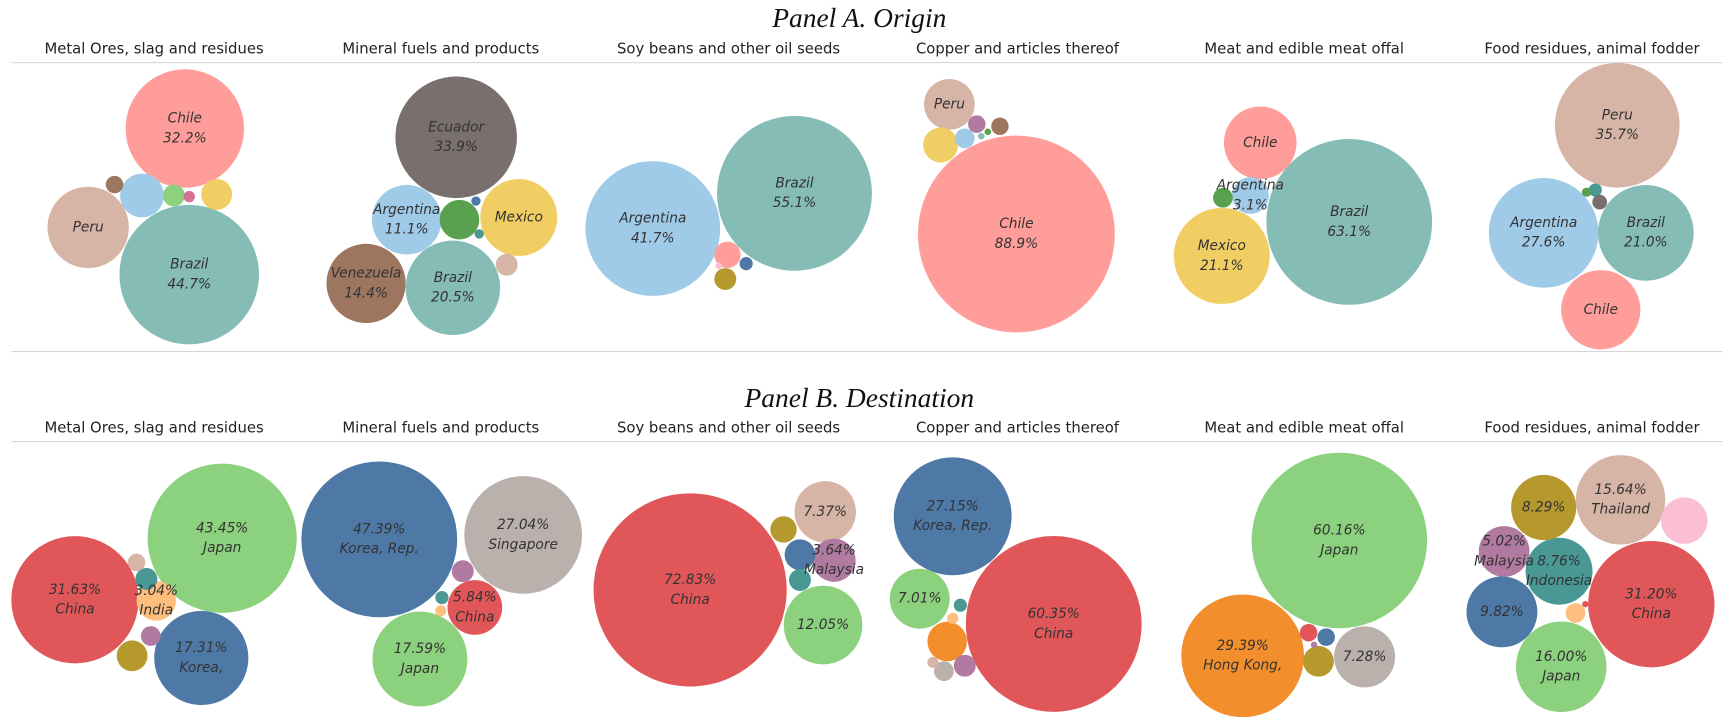 Image resolution: width=1723 pixels, height=725 pixels. Describe the element at coordinates (1559, 581) in the screenshot. I see `bubble-label: Indonesia` at that location.